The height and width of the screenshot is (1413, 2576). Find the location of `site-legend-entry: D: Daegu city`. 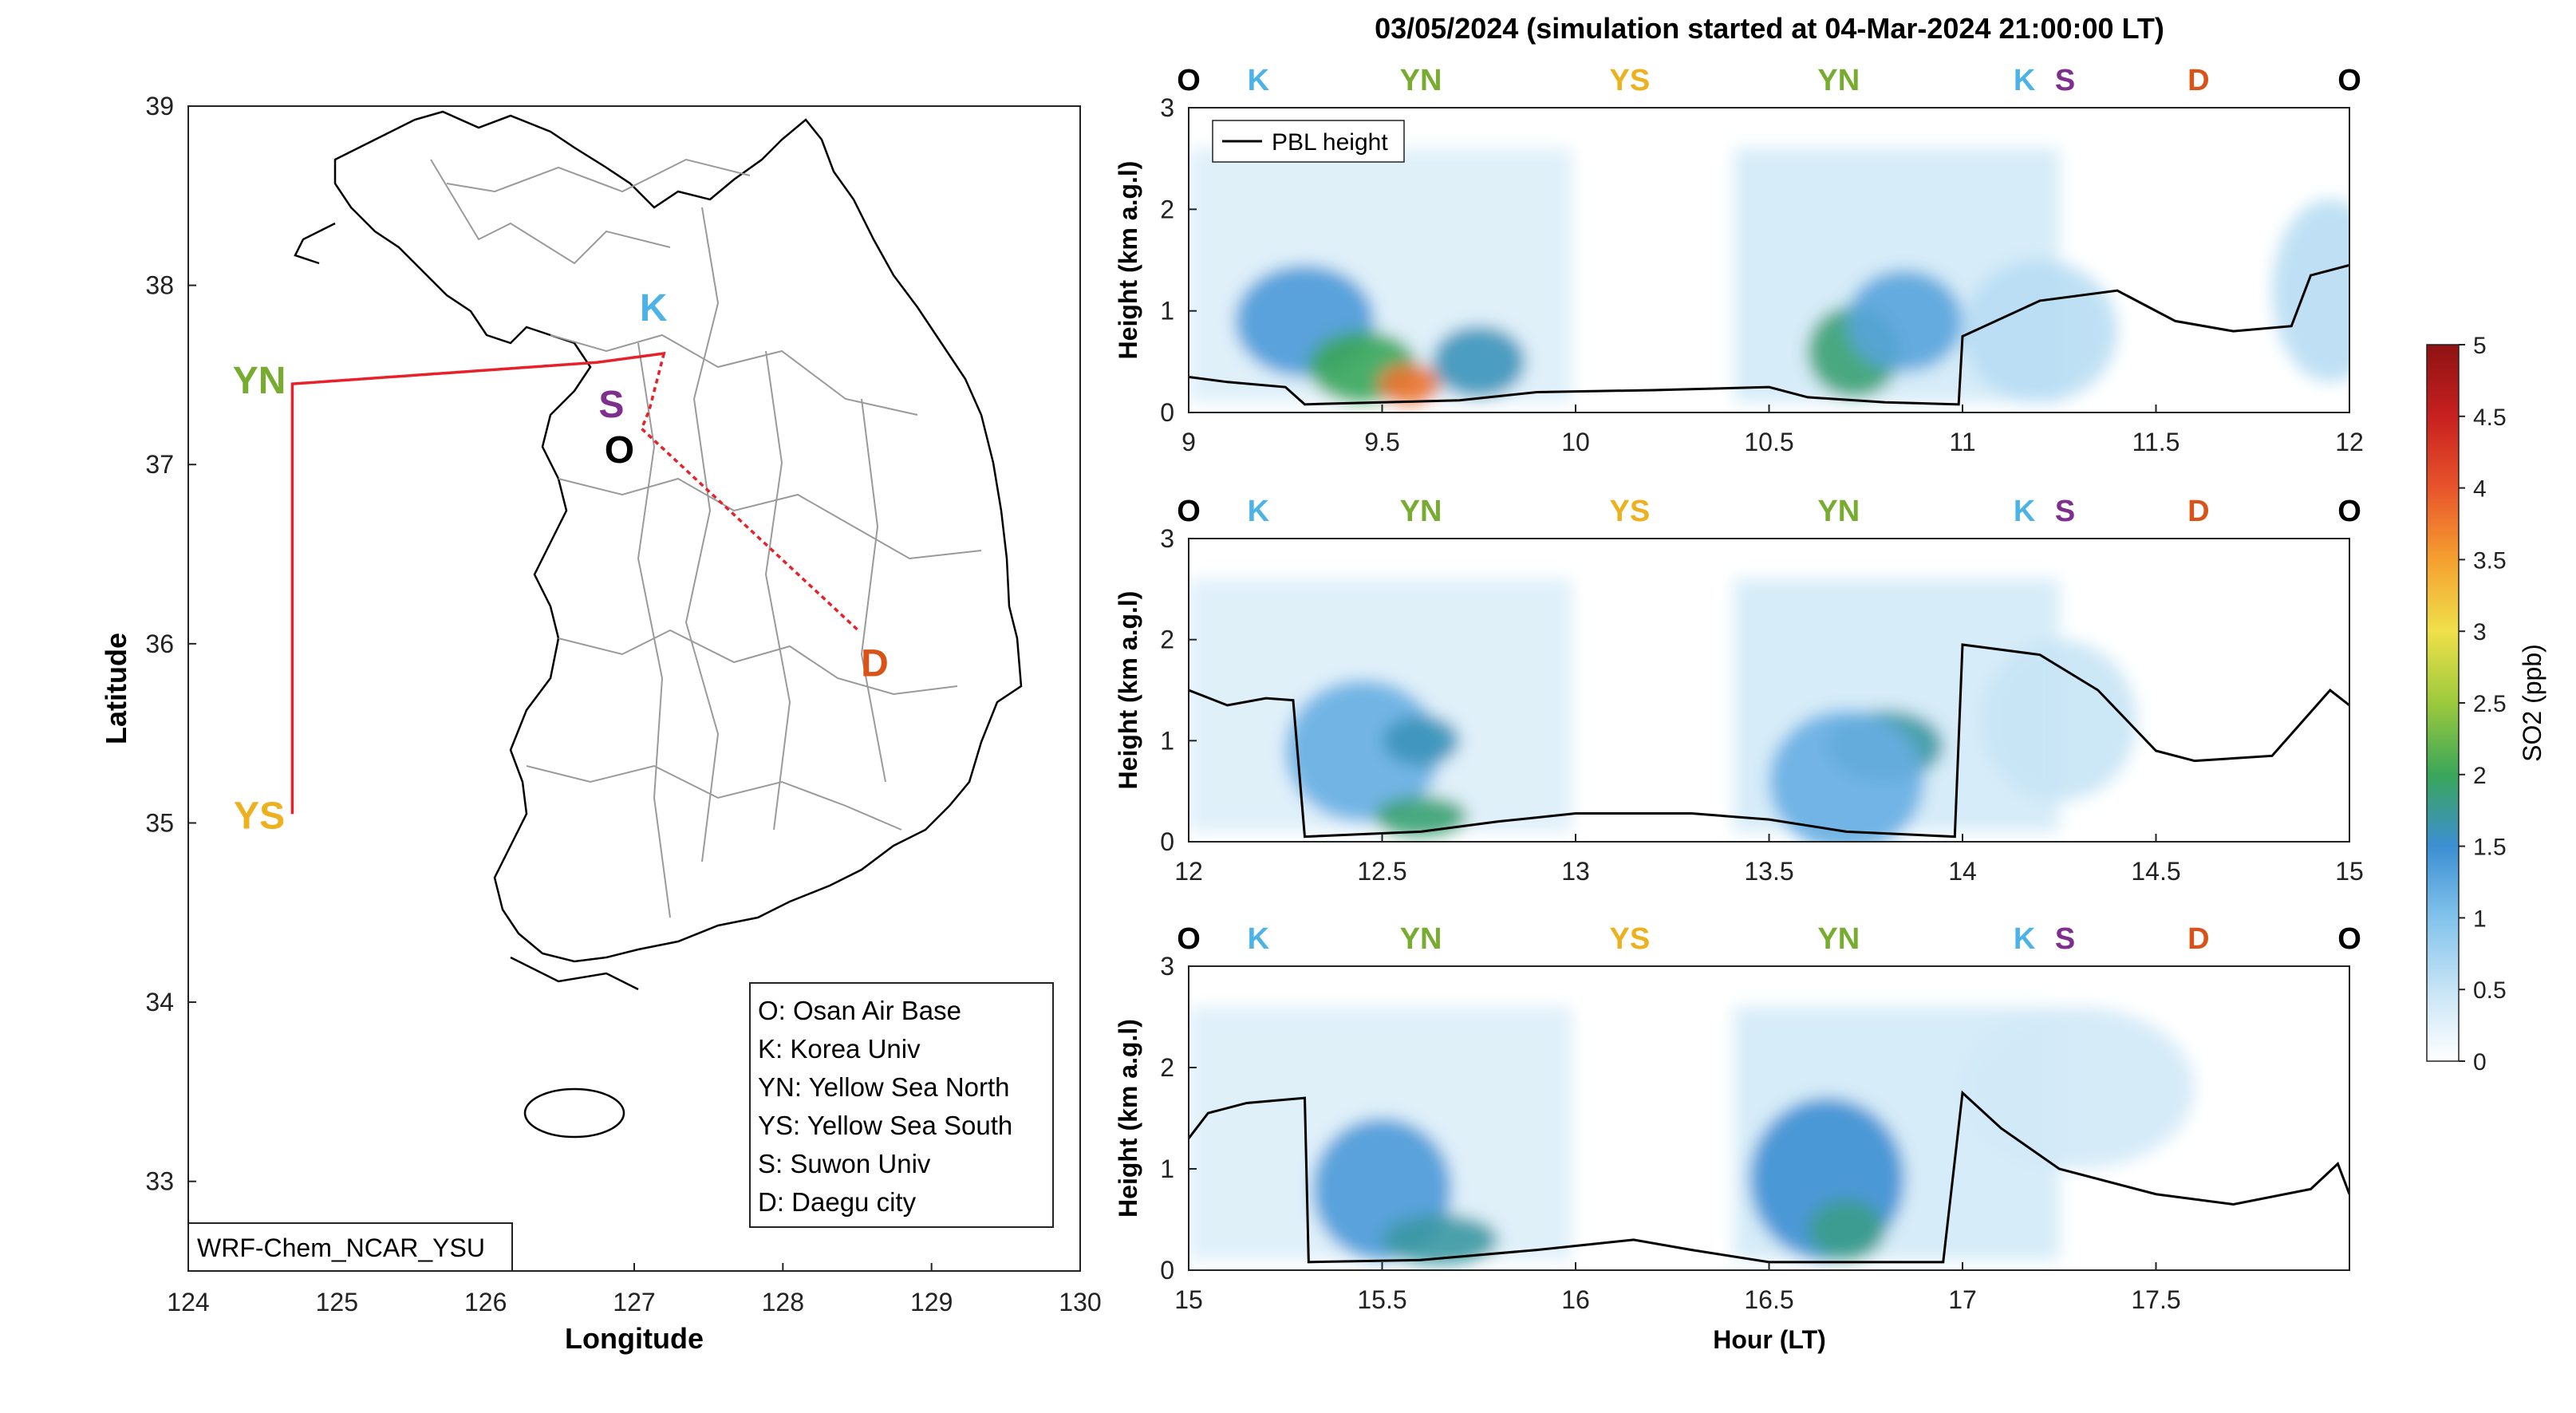

site-legend-entry: D: Daegu city is located at coordinates (837, 1202).